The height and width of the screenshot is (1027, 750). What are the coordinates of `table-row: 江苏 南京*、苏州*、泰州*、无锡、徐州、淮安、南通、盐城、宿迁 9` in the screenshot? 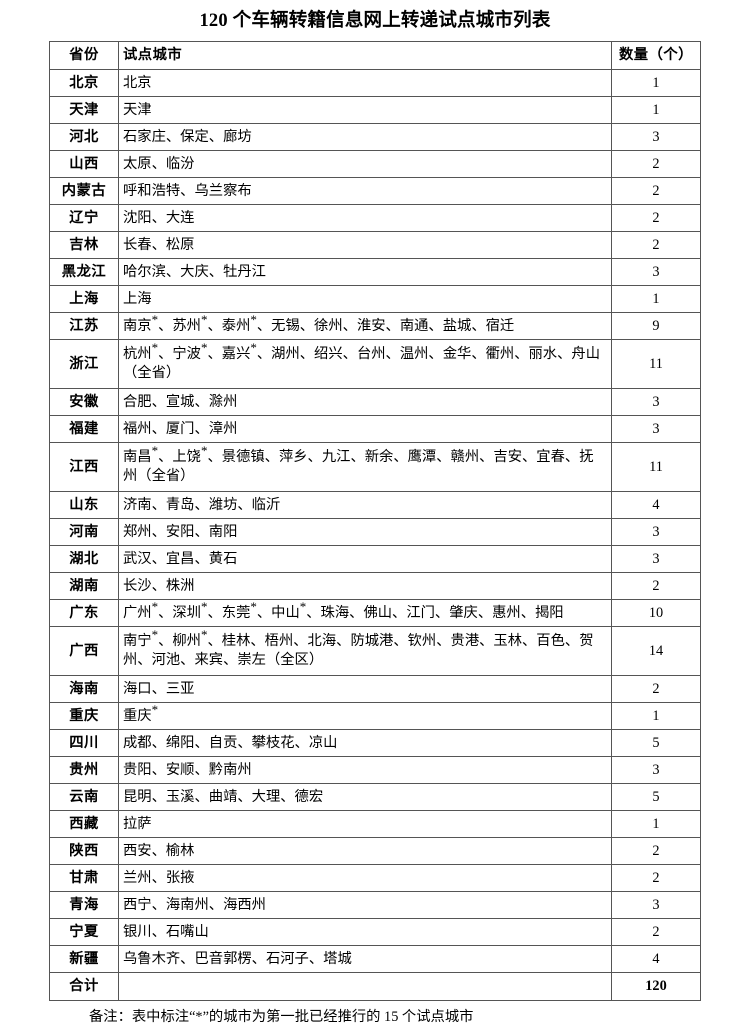 It's located at (375, 326).